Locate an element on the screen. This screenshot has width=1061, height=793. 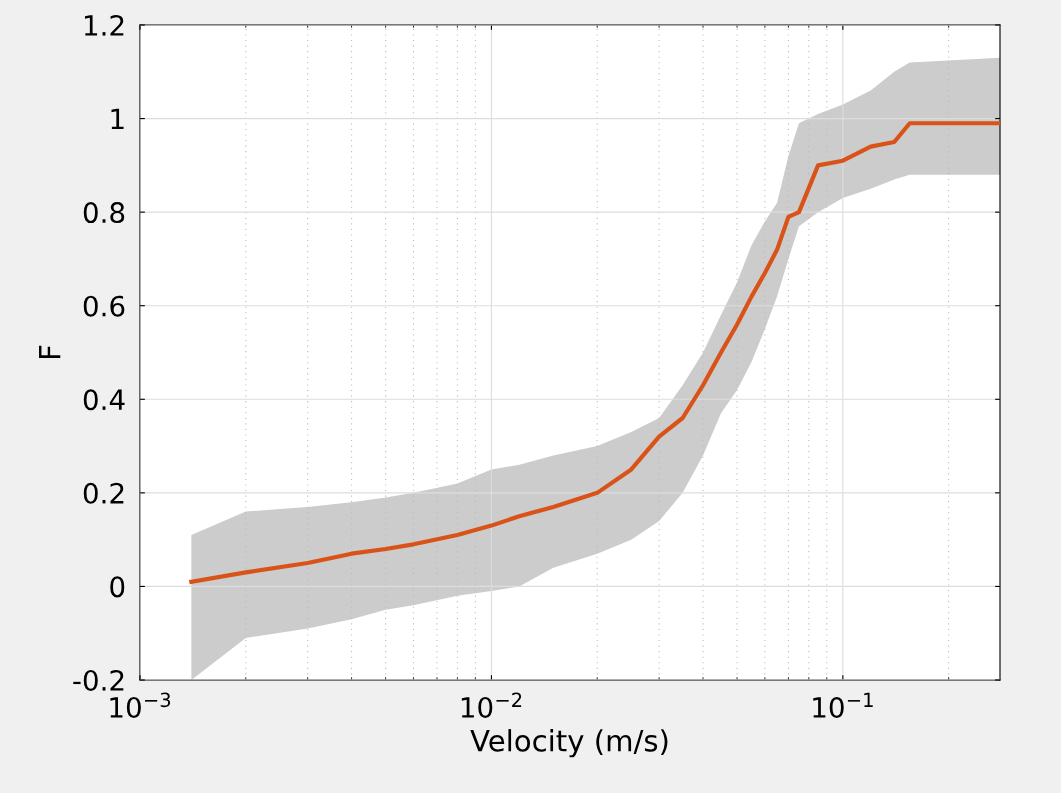
x-tick-label: 10$^{−2}$ is located at coordinates (491, 705).